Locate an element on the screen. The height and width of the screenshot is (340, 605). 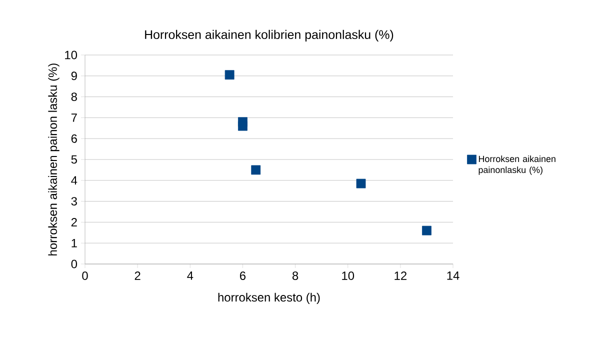
y-tick-label: 9 is located at coordinates (74, 76).